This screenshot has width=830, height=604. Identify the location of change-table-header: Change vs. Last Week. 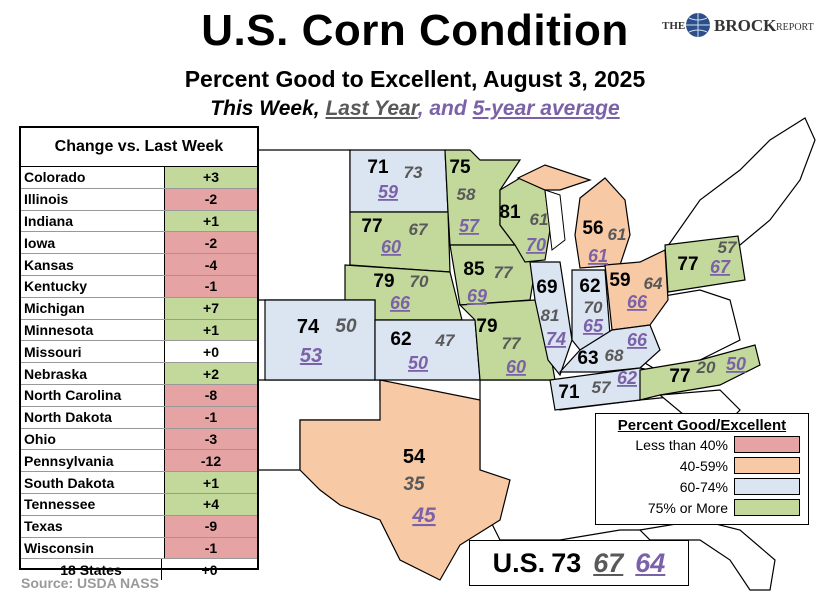
(139, 147).